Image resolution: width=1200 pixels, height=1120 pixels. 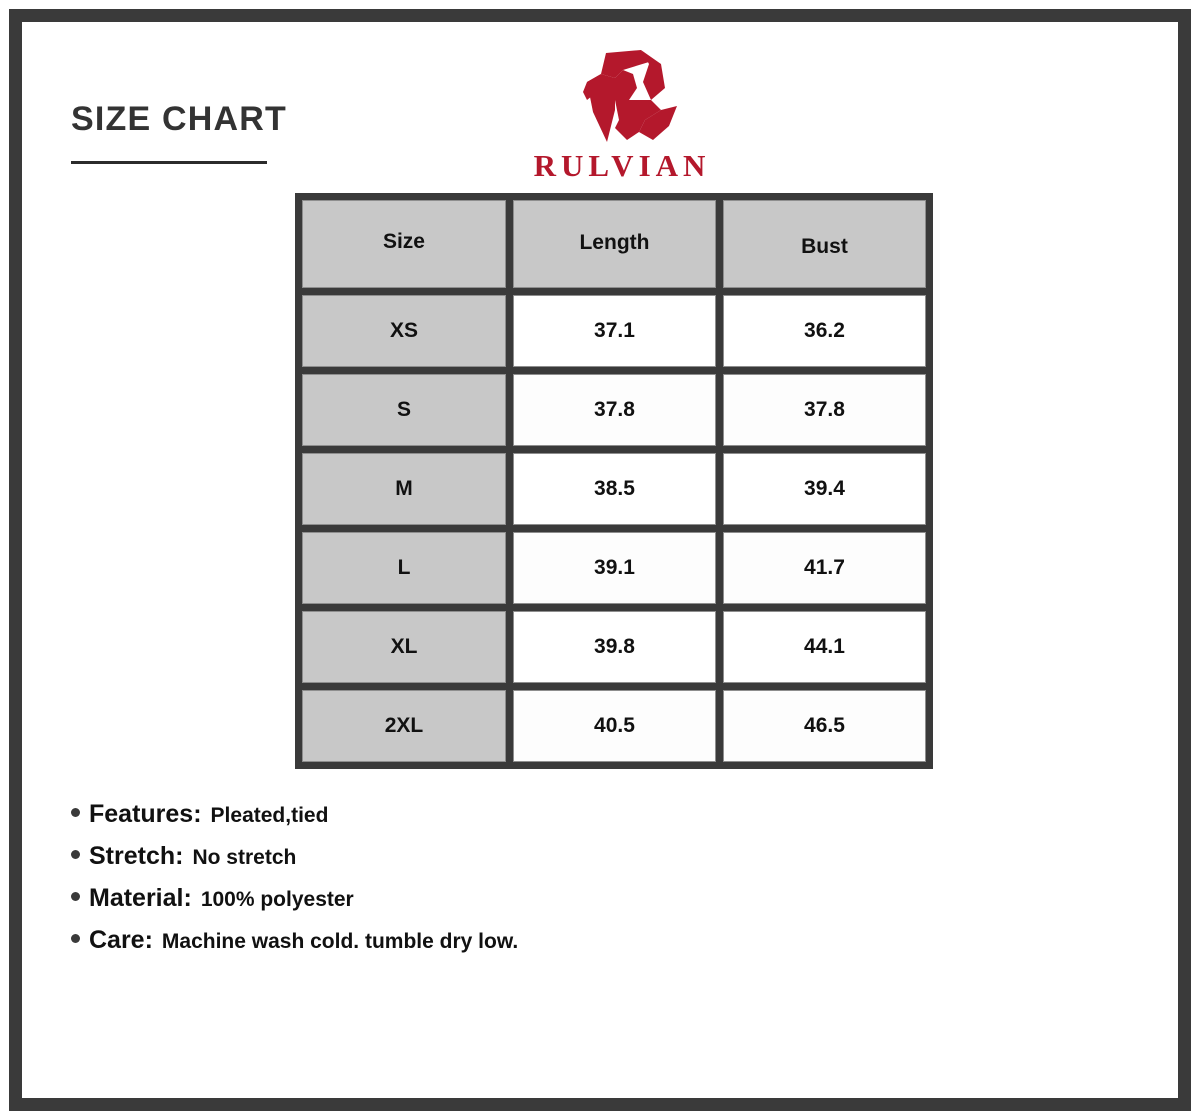 I want to click on title-divider, so click(x=169, y=162).